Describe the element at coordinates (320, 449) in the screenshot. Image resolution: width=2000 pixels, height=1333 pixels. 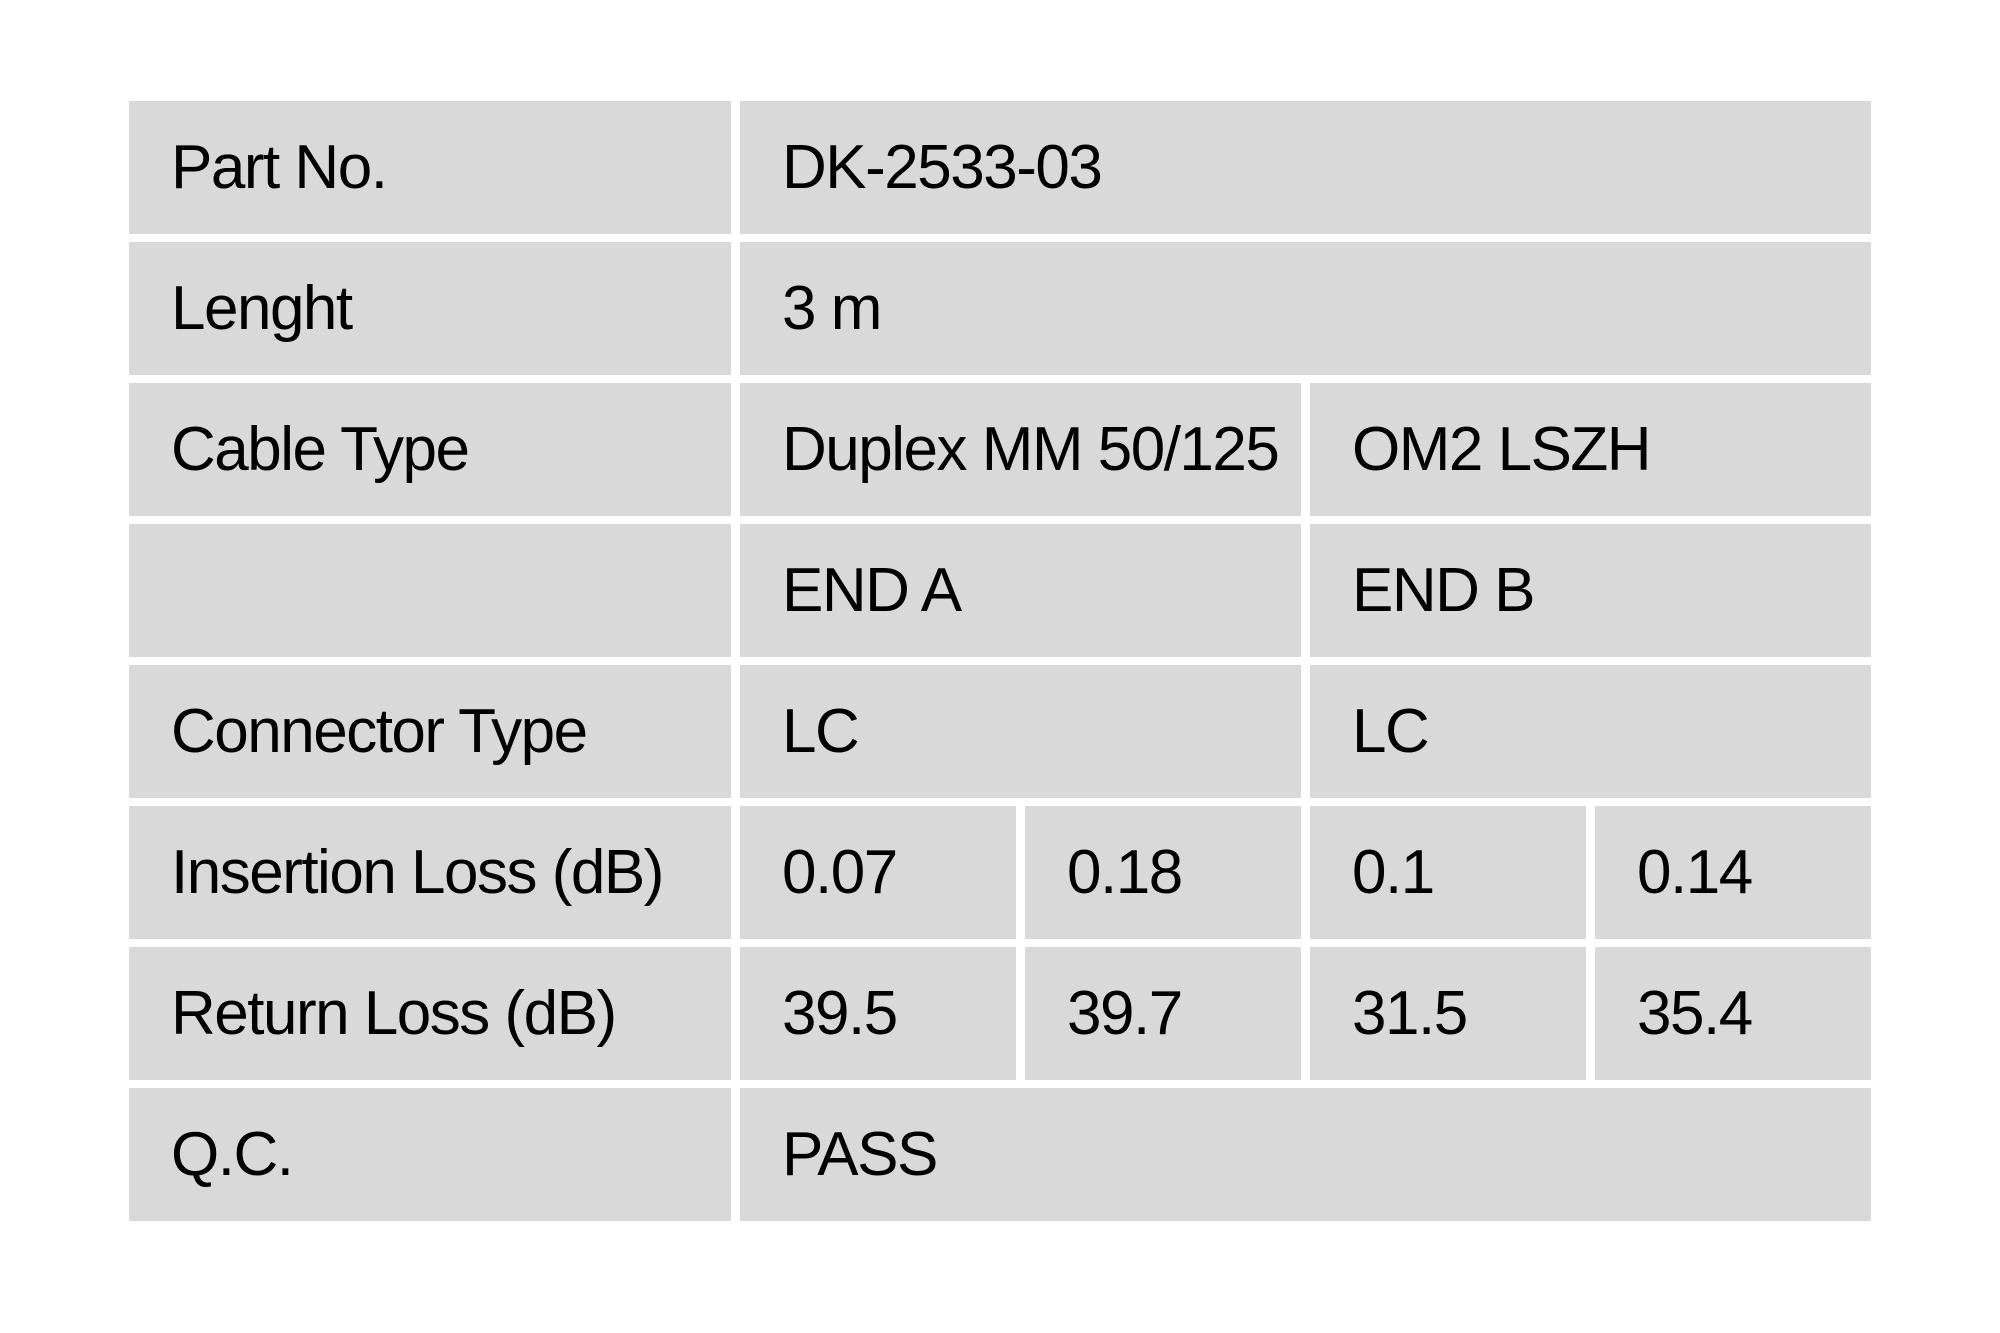
I see `cable-type-label: Cable Type` at that location.